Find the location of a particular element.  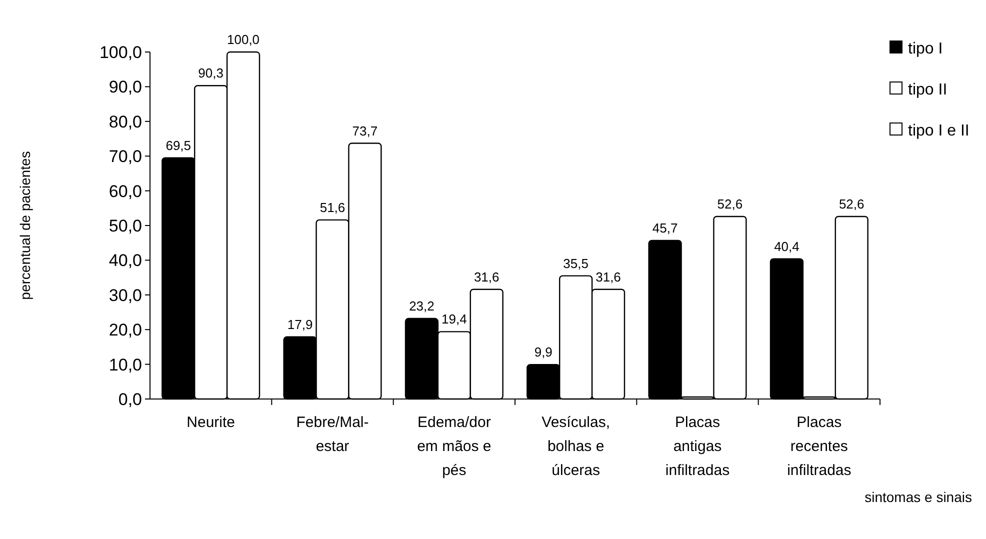

y-tick-label: 50,0 is located at coordinates (125, 226).